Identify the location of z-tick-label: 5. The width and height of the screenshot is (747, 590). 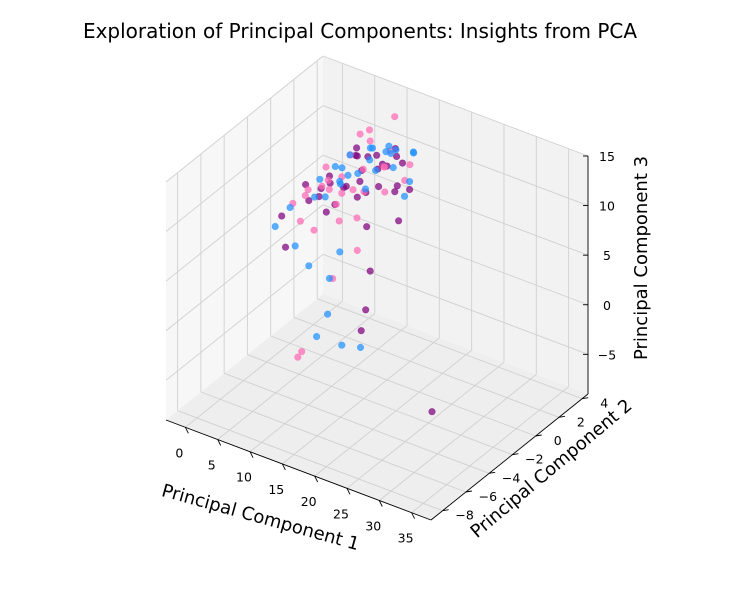
(607, 255).